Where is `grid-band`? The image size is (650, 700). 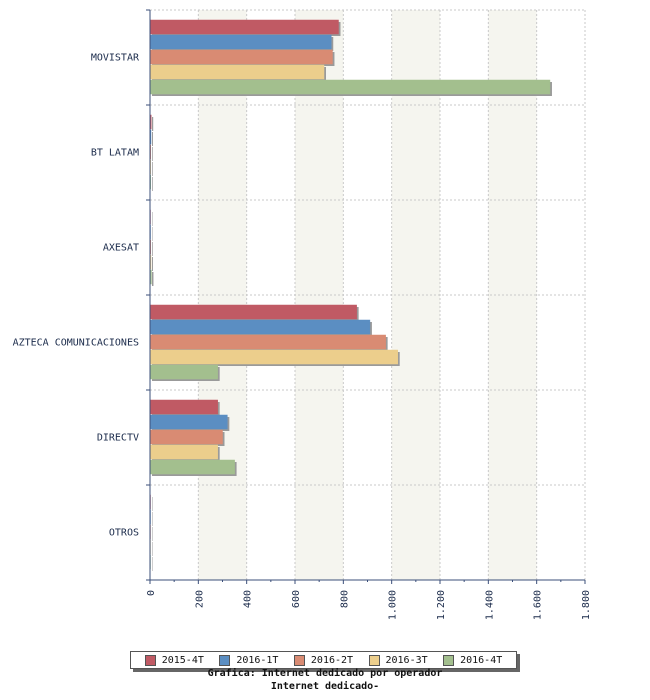
grid-band is located at coordinates (512, 295).